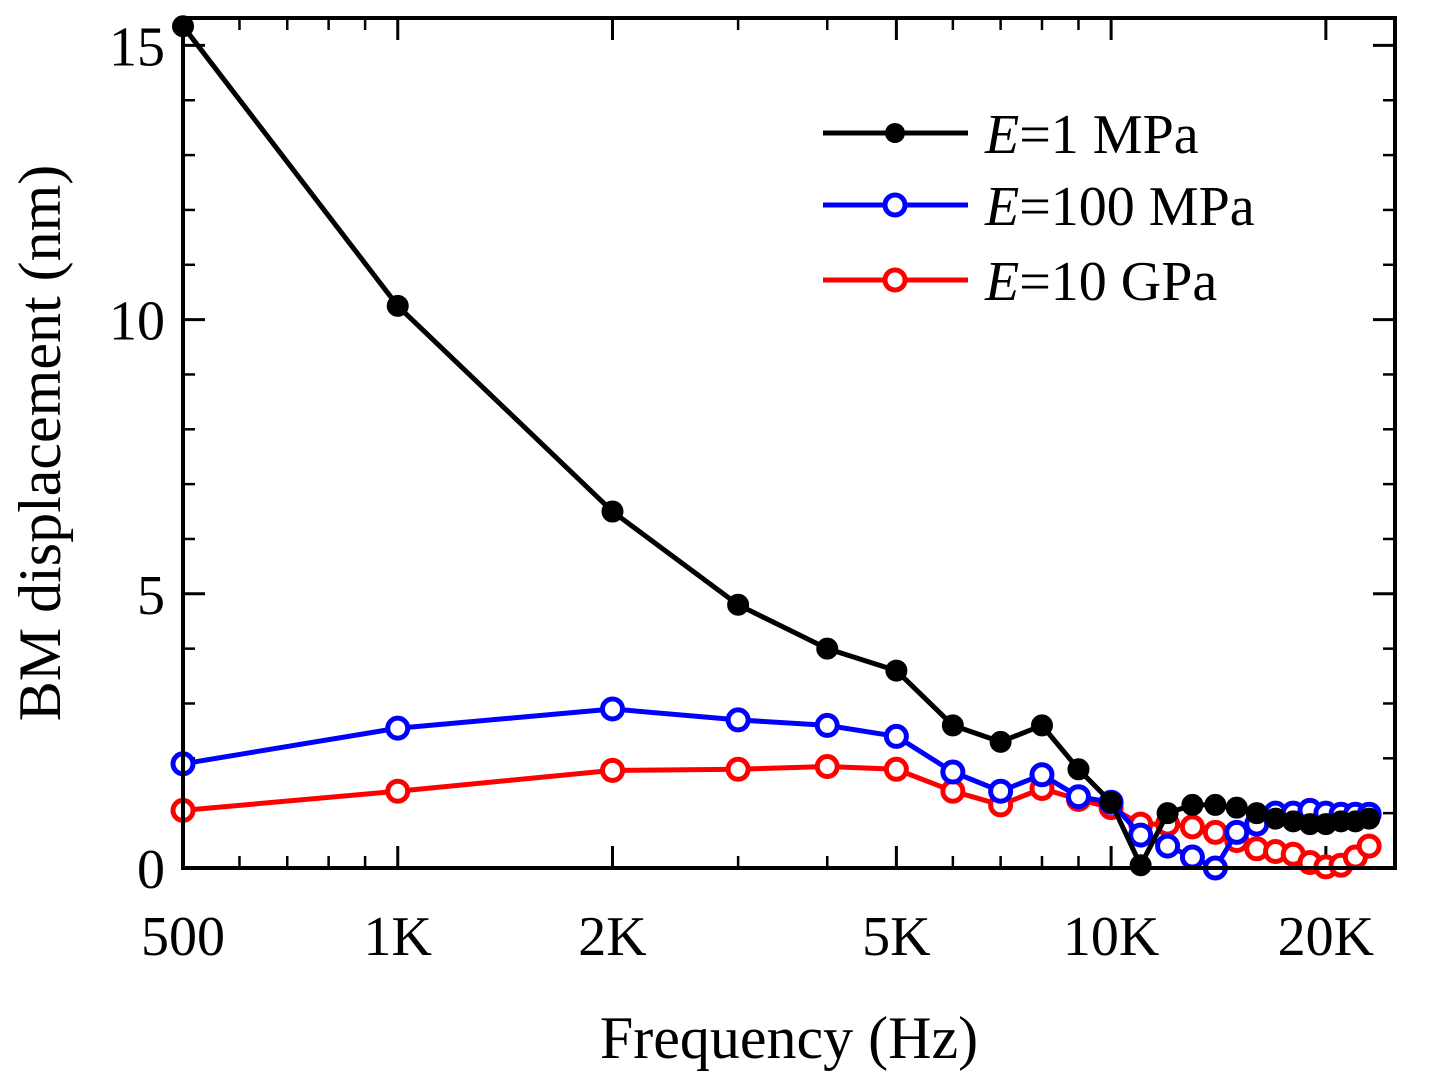 The height and width of the screenshot is (1080, 1435). I want to click on legend-label-rest: =1 MPa, so click(1109, 135).